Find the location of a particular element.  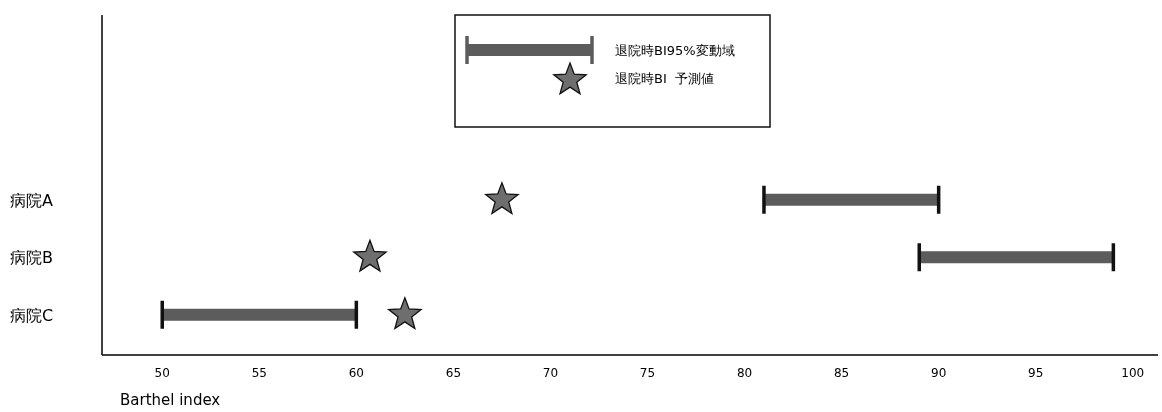

legend-label: 退院時BI 予測値 is located at coordinates (665, 78).